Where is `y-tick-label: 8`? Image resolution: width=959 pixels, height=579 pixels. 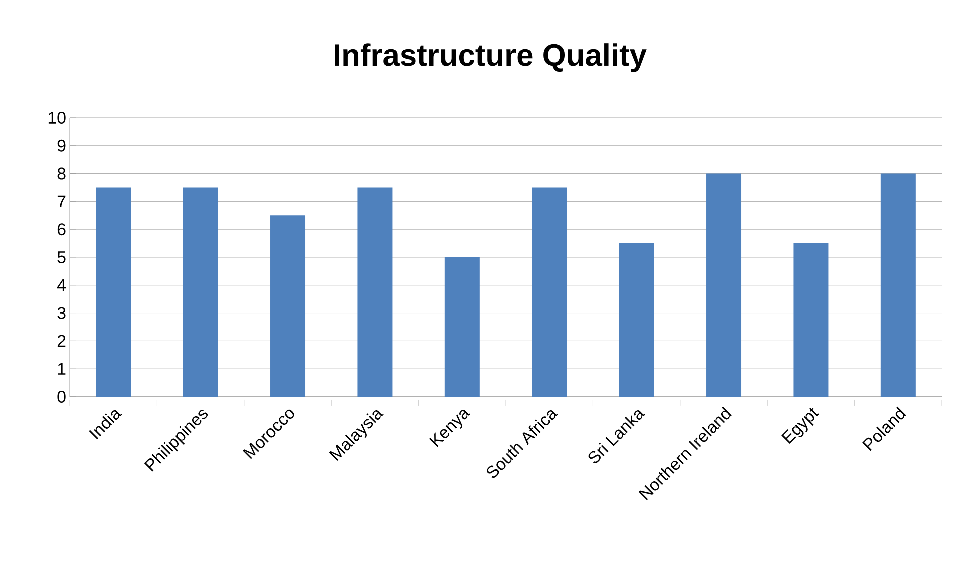
y-tick-label: 8 is located at coordinates (62, 174).